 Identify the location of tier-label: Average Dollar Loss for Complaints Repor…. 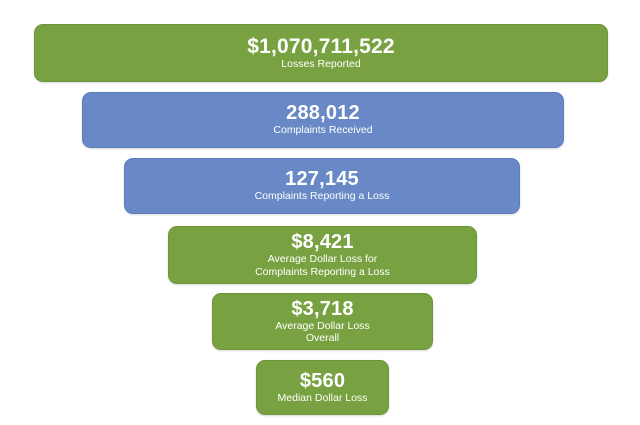
(322, 265).